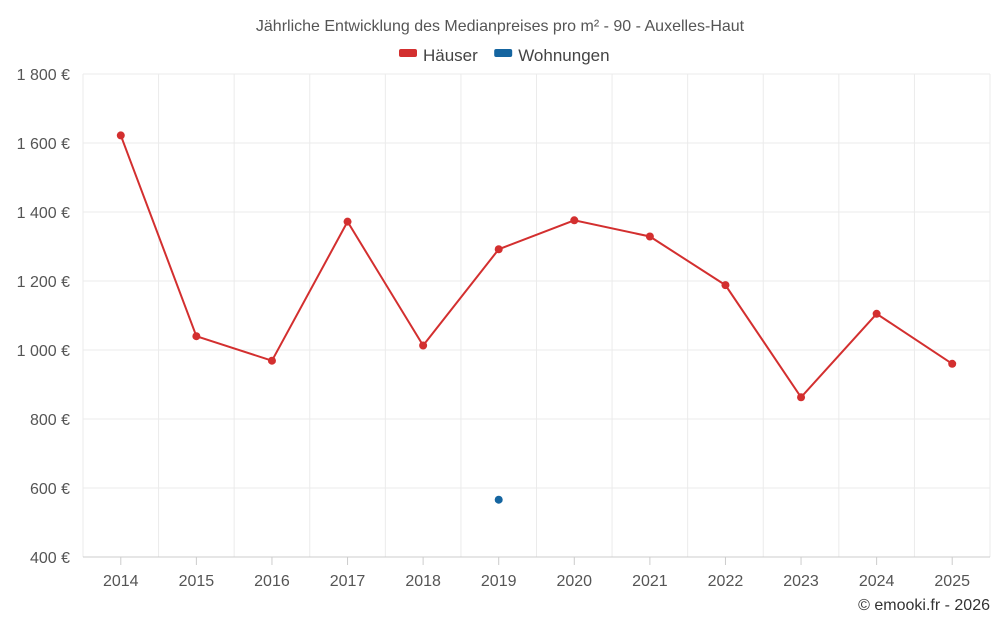 This screenshot has width=1000, height=625. Describe the element at coordinates (450, 55) in the screenshot. I see `legend-label: Häuser` at that location.